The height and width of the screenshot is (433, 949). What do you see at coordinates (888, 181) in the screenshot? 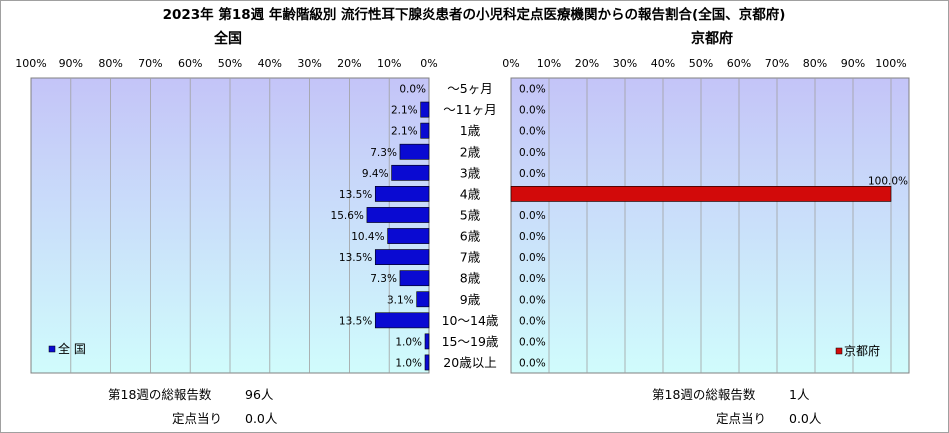
I see `kyoto-data-label: 100.0%` at bounding box center [888, 181].